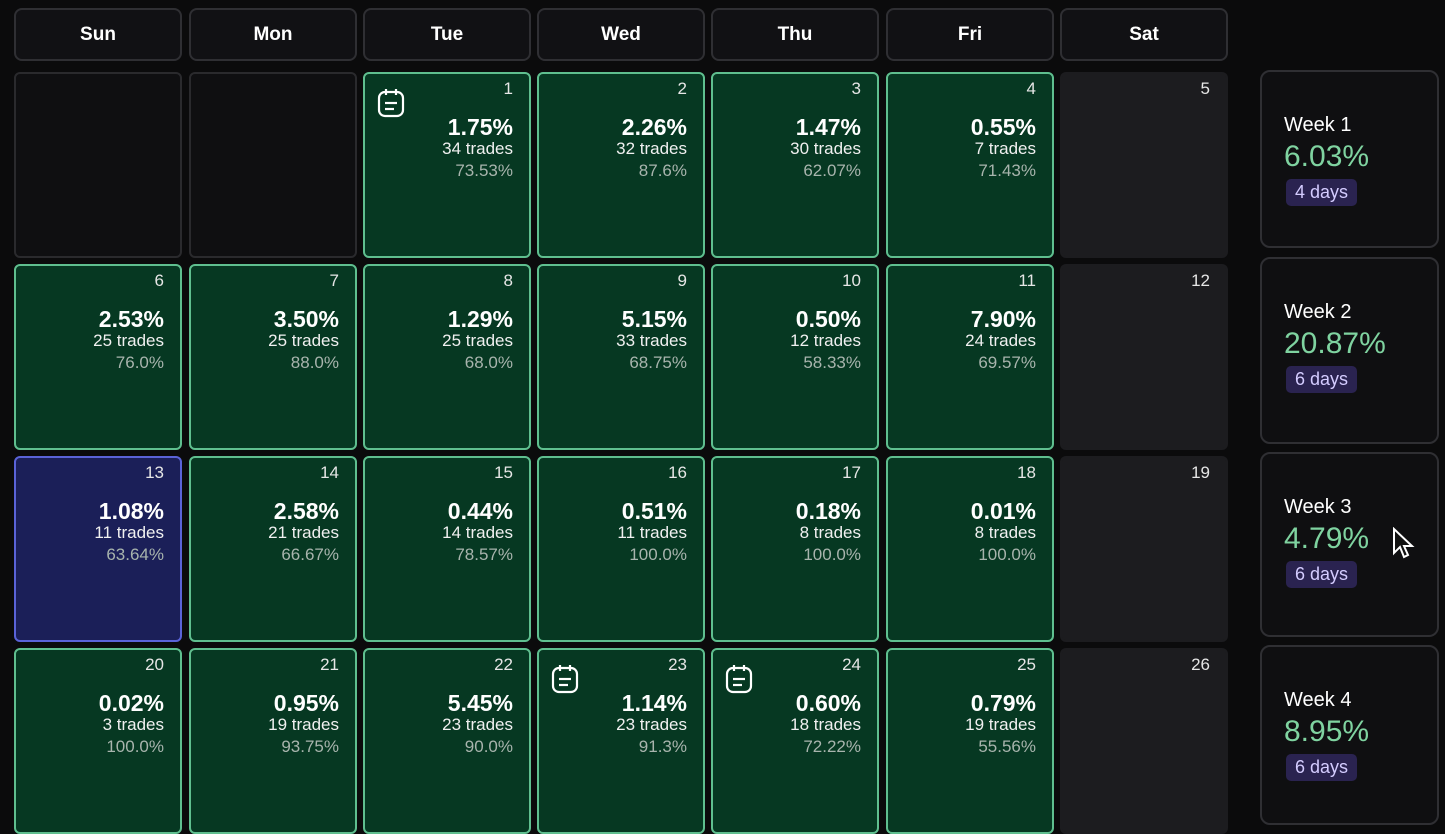  Describe the element at coordinates (139, 362) in the screenshot. I see `day-winrate: 76.0%` at that location.